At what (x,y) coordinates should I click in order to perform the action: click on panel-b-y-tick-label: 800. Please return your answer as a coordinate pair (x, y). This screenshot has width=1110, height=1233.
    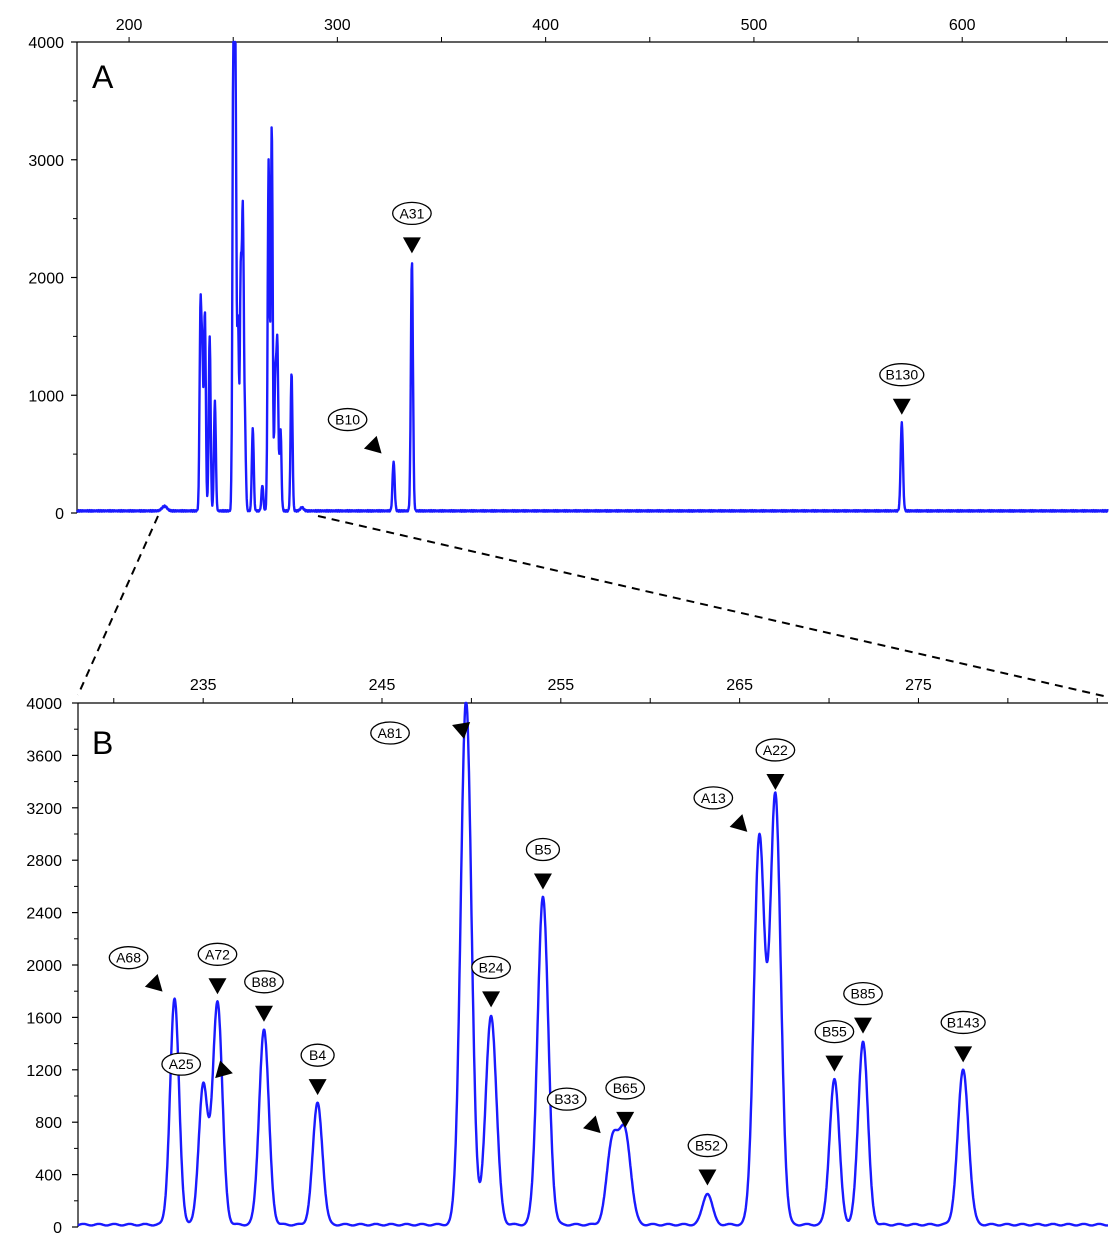
    Looking at the image, I should click on (48, 1123).